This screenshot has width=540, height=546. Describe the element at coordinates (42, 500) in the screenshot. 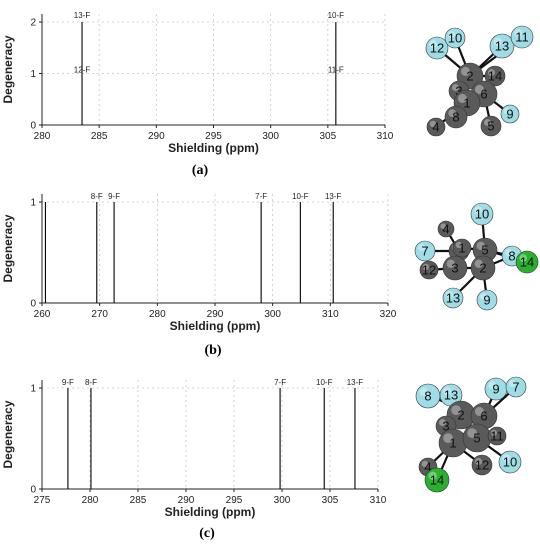

I see `x-tick-label: 275` at that location.